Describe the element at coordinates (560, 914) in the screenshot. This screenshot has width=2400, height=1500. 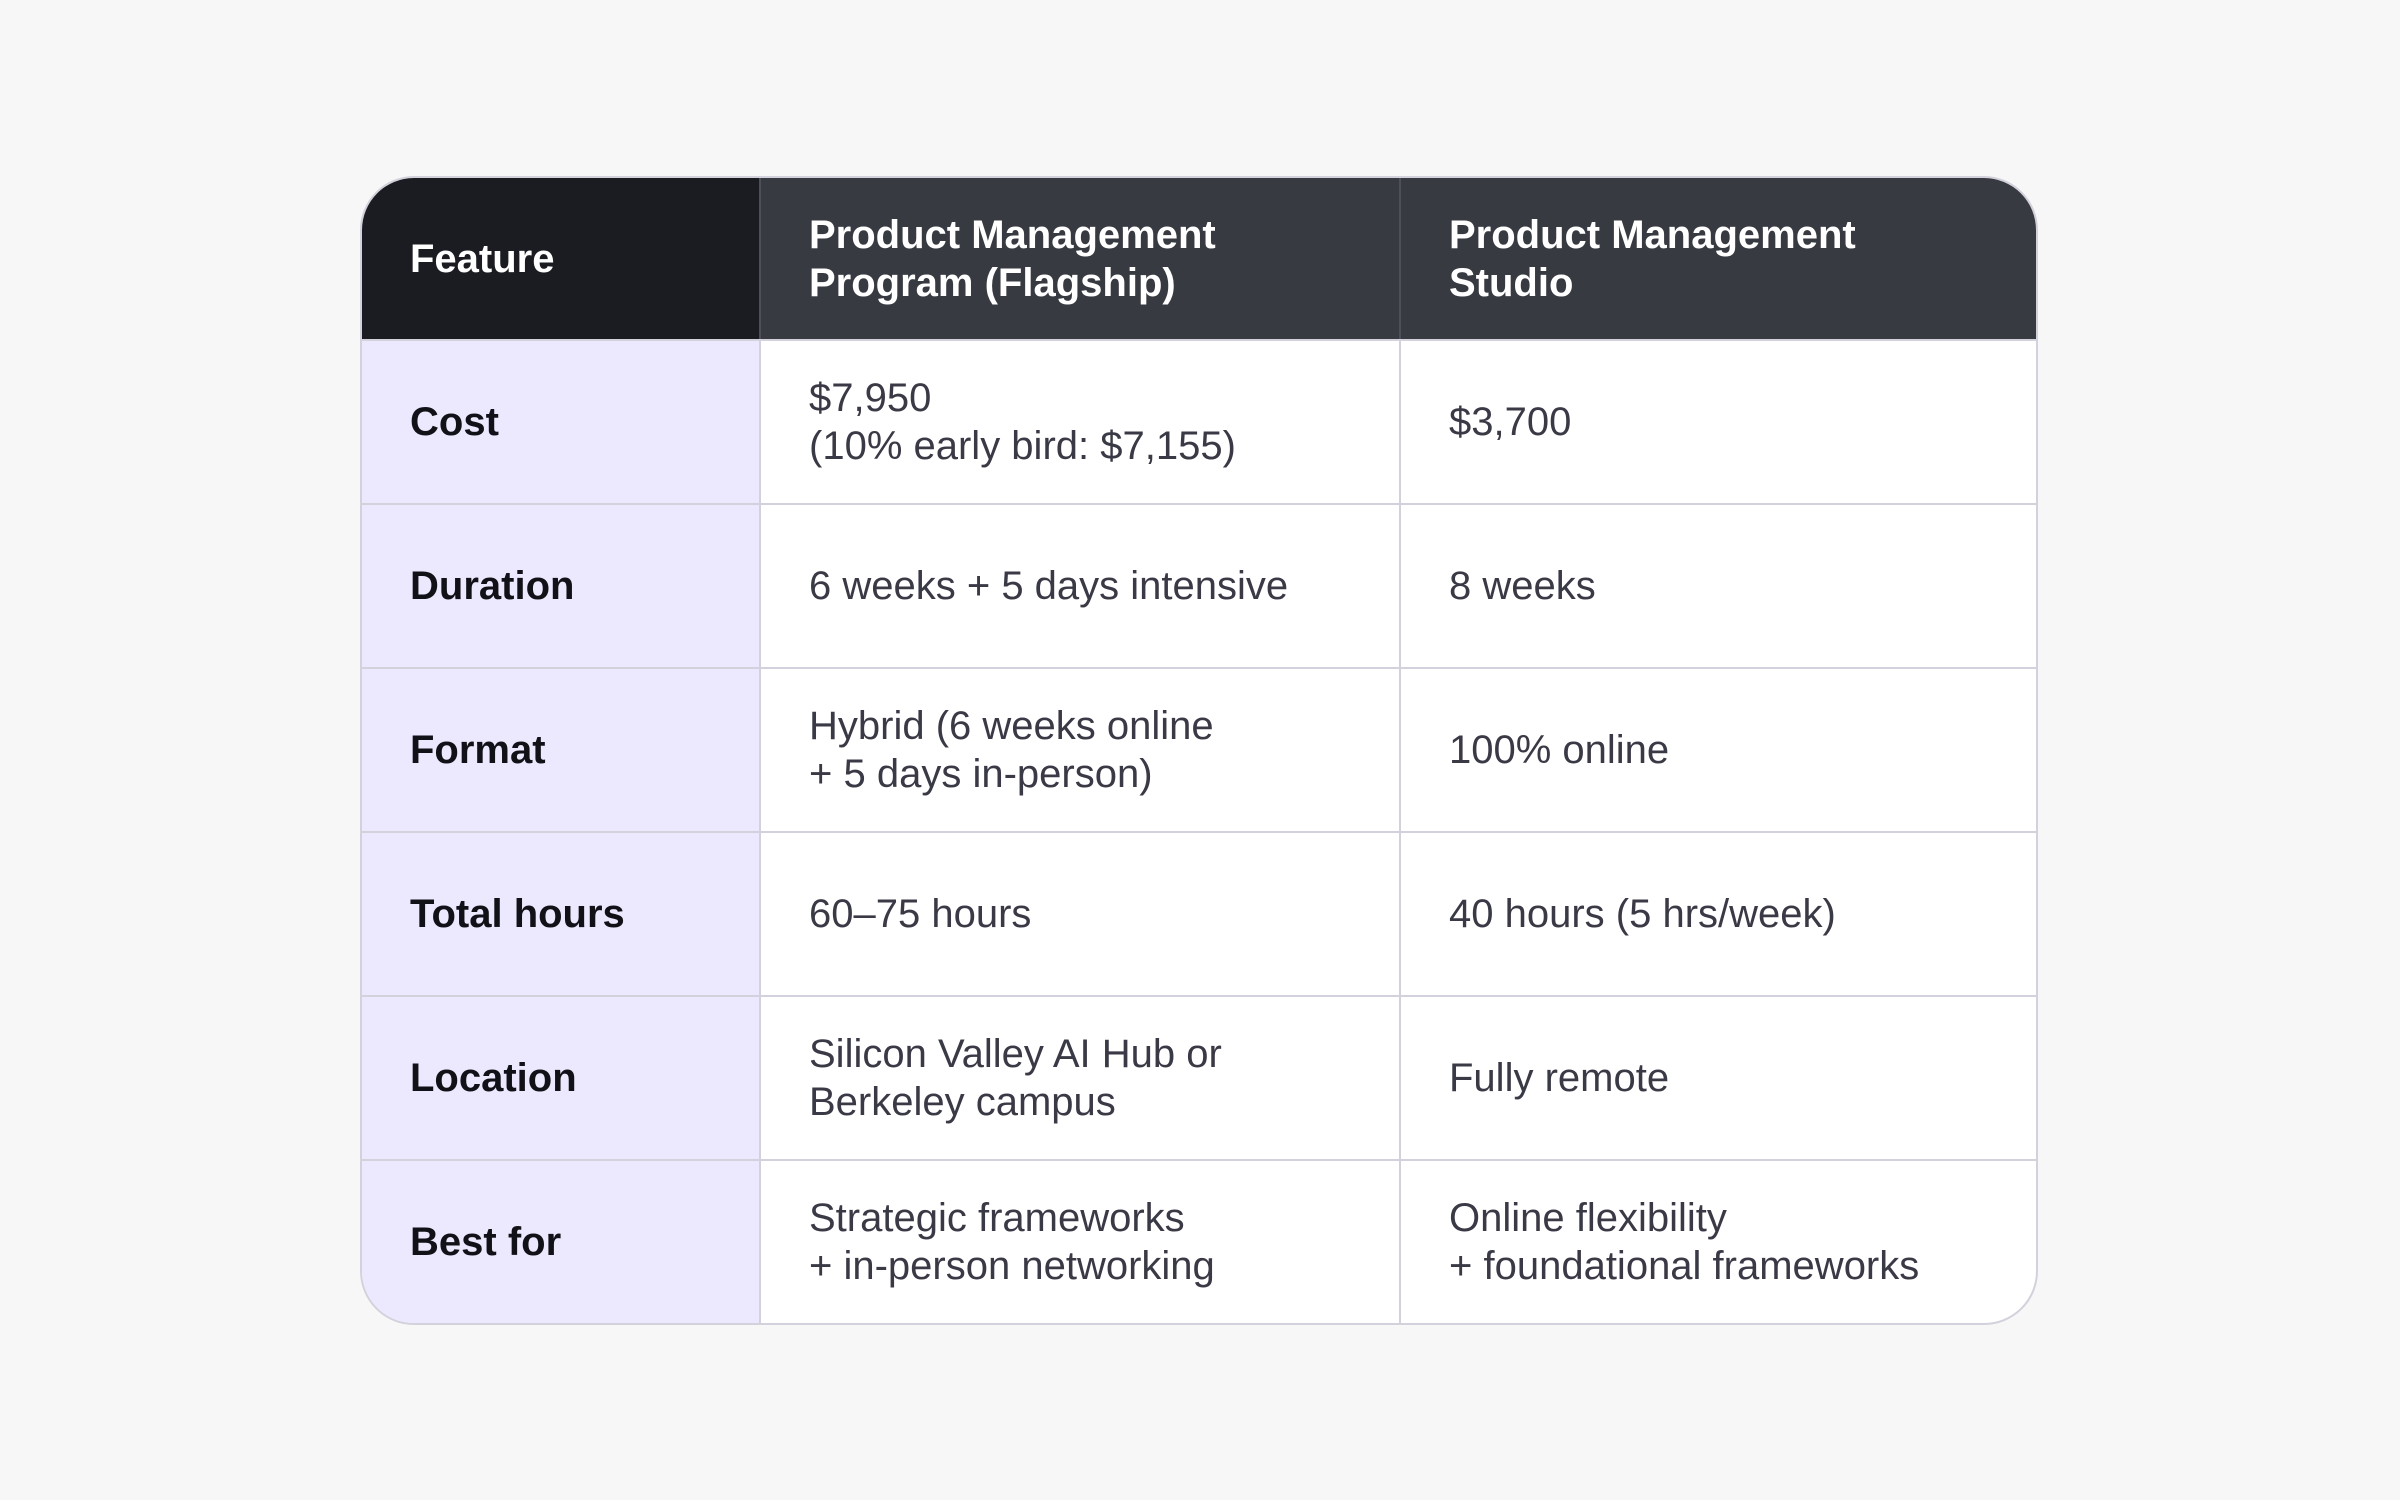
I see `row-label: Total hours` at that location.